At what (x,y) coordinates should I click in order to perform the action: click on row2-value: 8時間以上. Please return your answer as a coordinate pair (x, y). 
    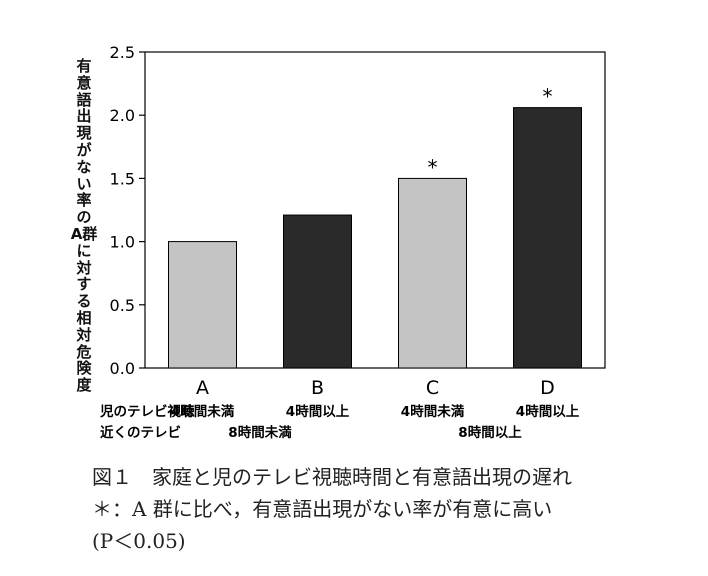
    Looking at the image, I should click on (490, 432).